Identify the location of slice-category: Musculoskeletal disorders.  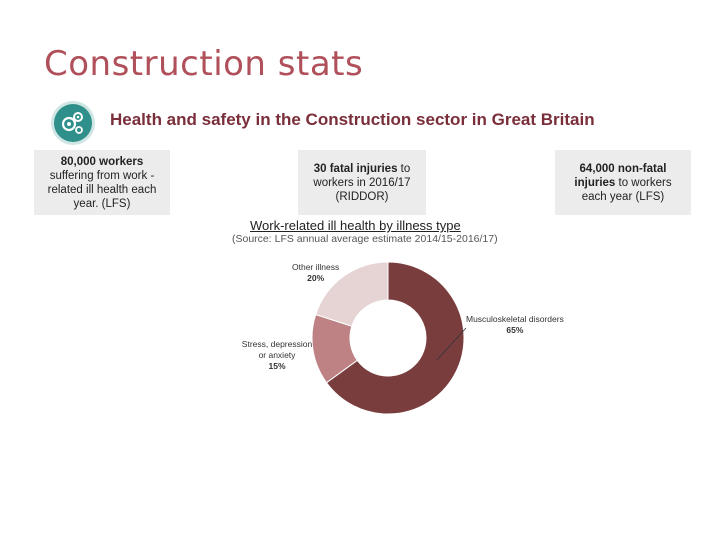
(515, 319).